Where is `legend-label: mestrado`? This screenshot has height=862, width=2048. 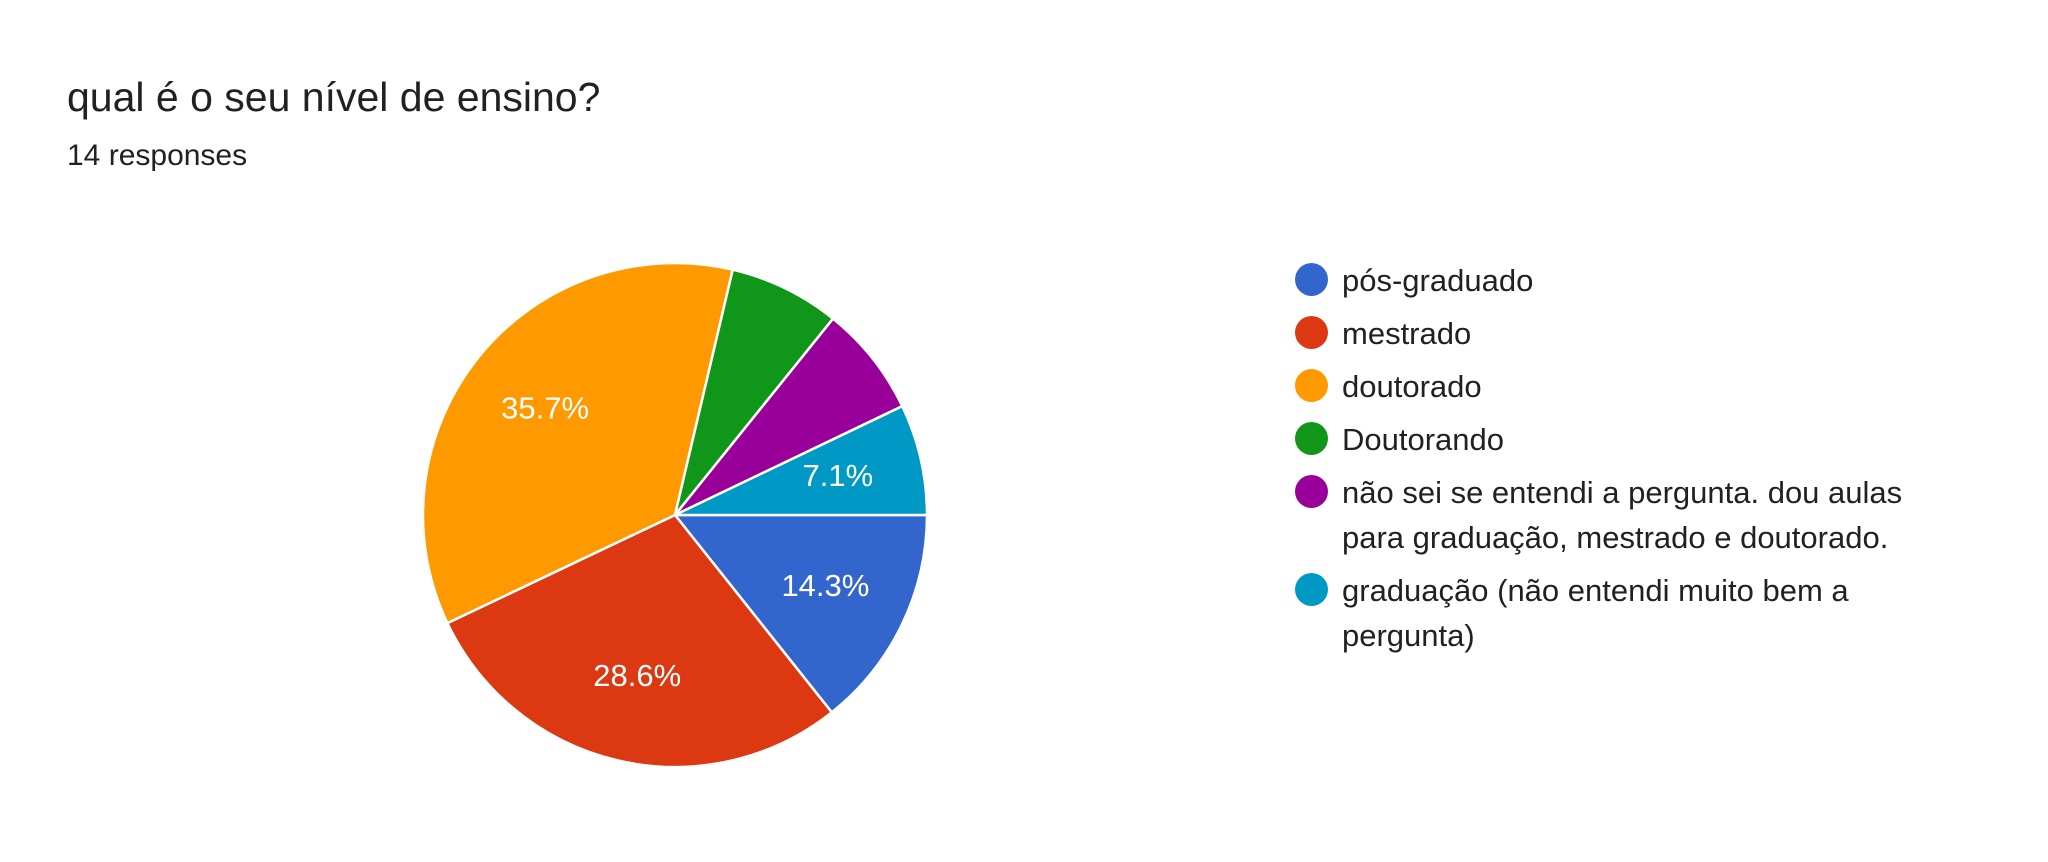
legend-label: mestrado is located at coordinates (1407, 333).